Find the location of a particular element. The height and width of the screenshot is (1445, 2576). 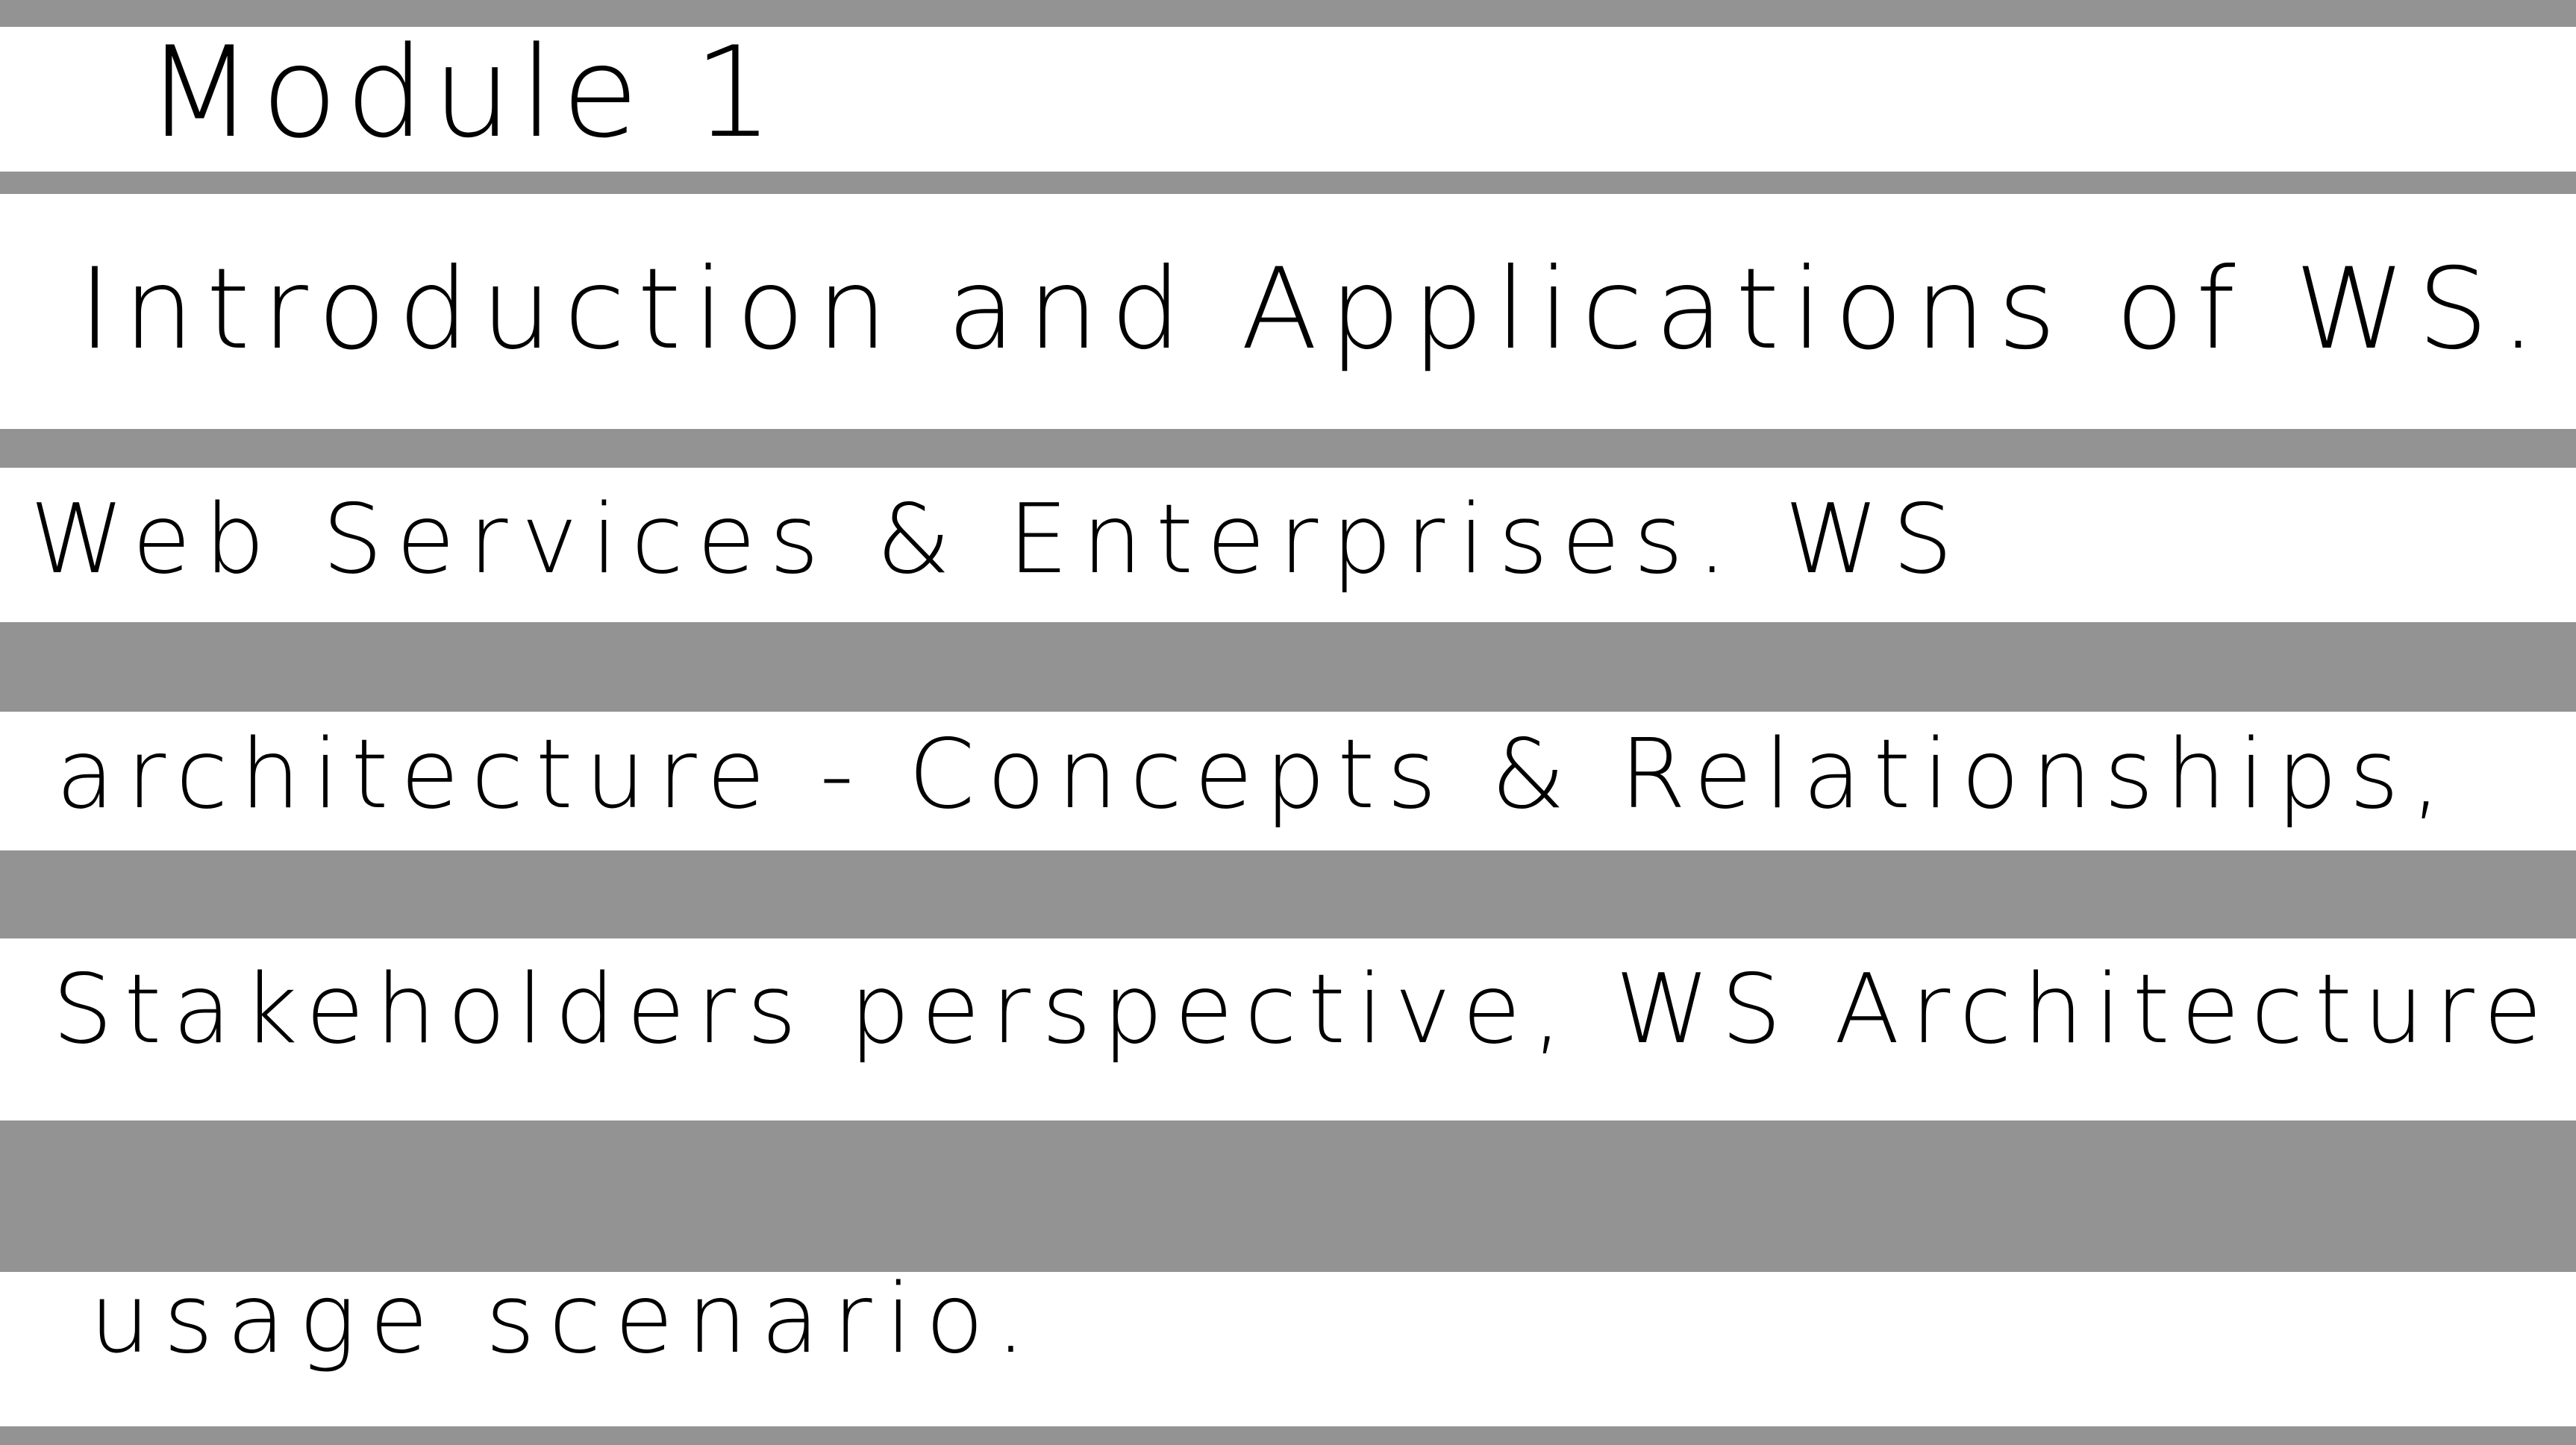

notes-line: usage scenario. is located at coordinates (565, 1320).